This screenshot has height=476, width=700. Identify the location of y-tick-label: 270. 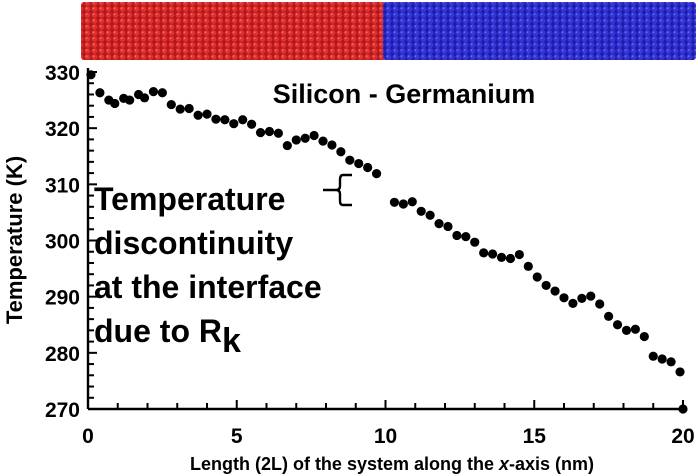
(62, 410).